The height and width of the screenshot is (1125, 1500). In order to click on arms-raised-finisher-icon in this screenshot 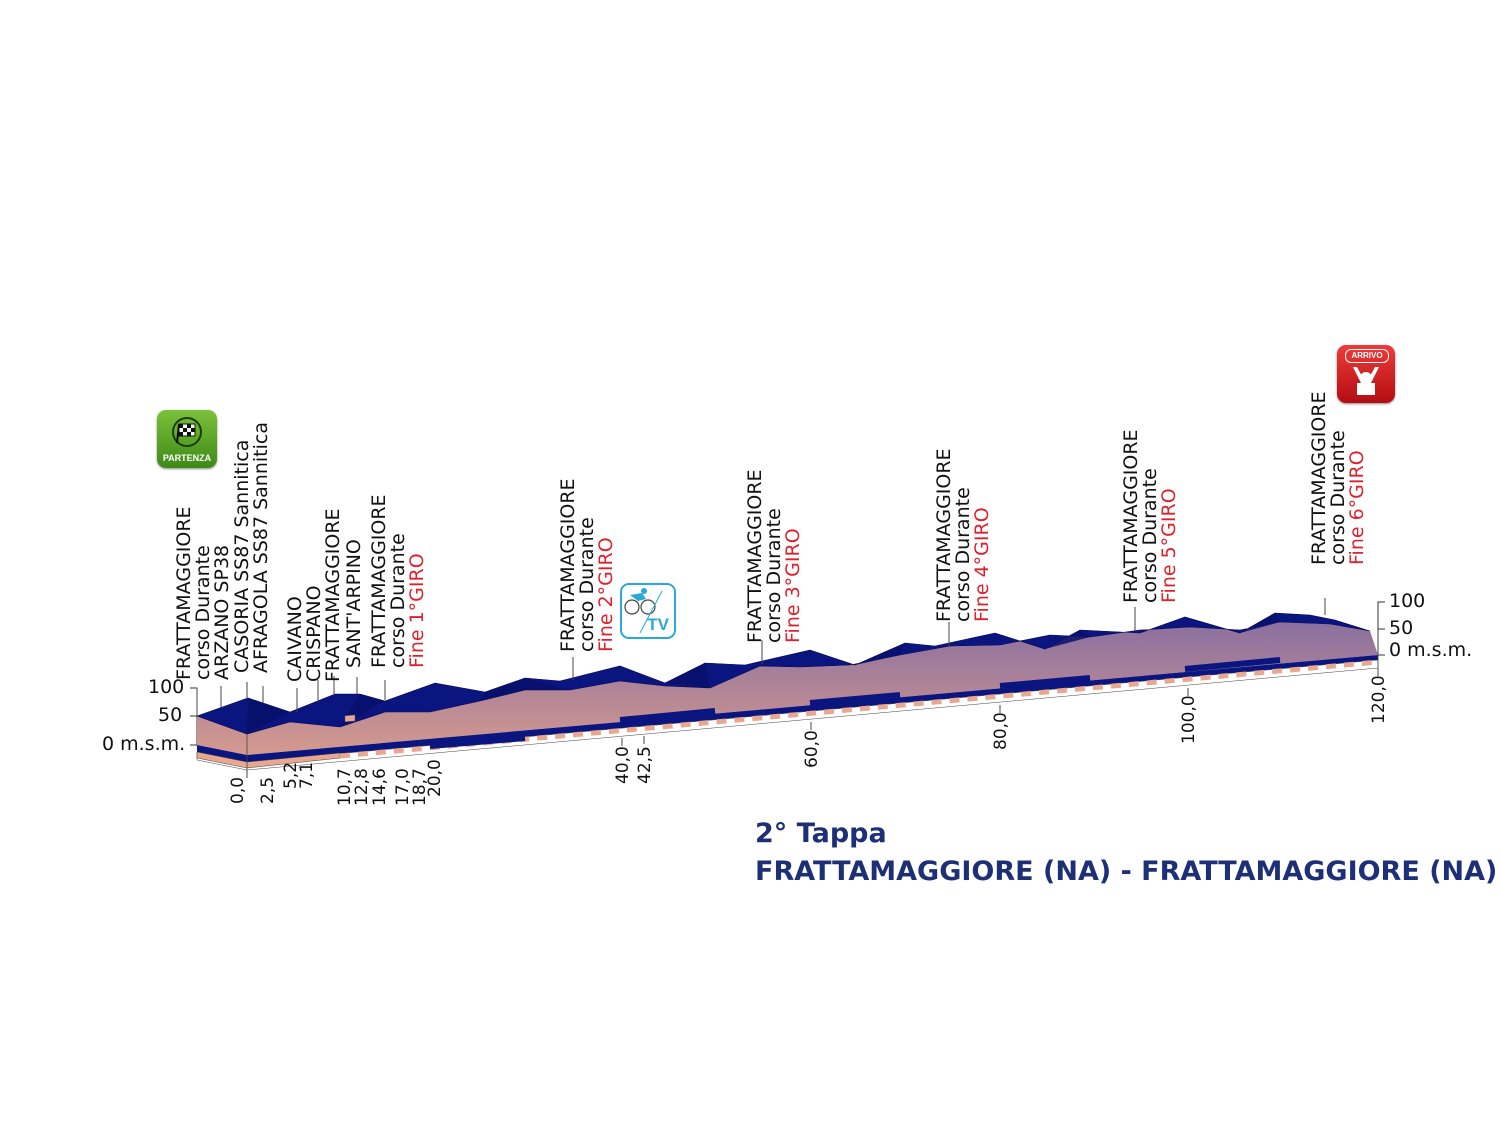, I will do `click(1366, 381)`.